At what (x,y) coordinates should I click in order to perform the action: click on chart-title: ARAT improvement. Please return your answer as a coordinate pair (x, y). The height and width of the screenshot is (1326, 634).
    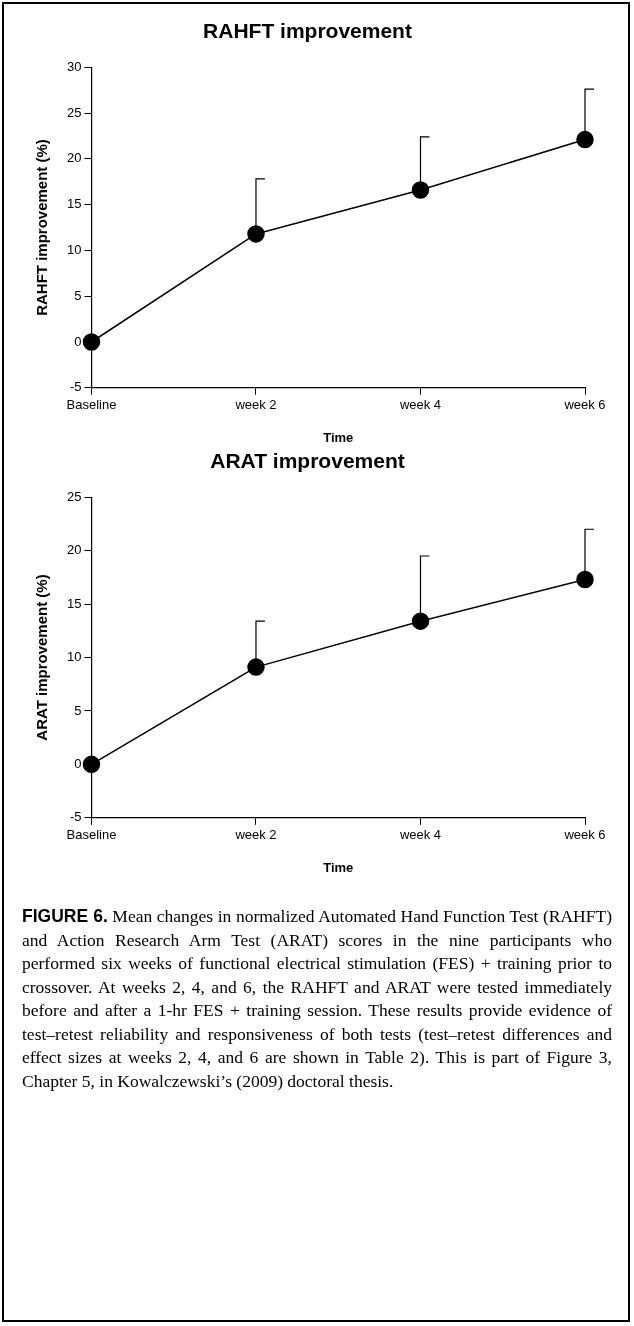
    Looking at the image, I should click on (307, 461).